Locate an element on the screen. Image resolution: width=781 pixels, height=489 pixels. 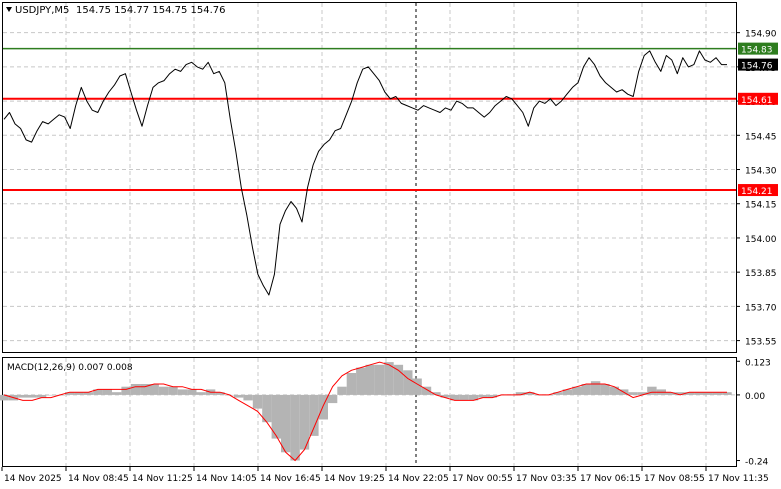
price-tick-label: 153.55 is located at coordinates (761, 343).